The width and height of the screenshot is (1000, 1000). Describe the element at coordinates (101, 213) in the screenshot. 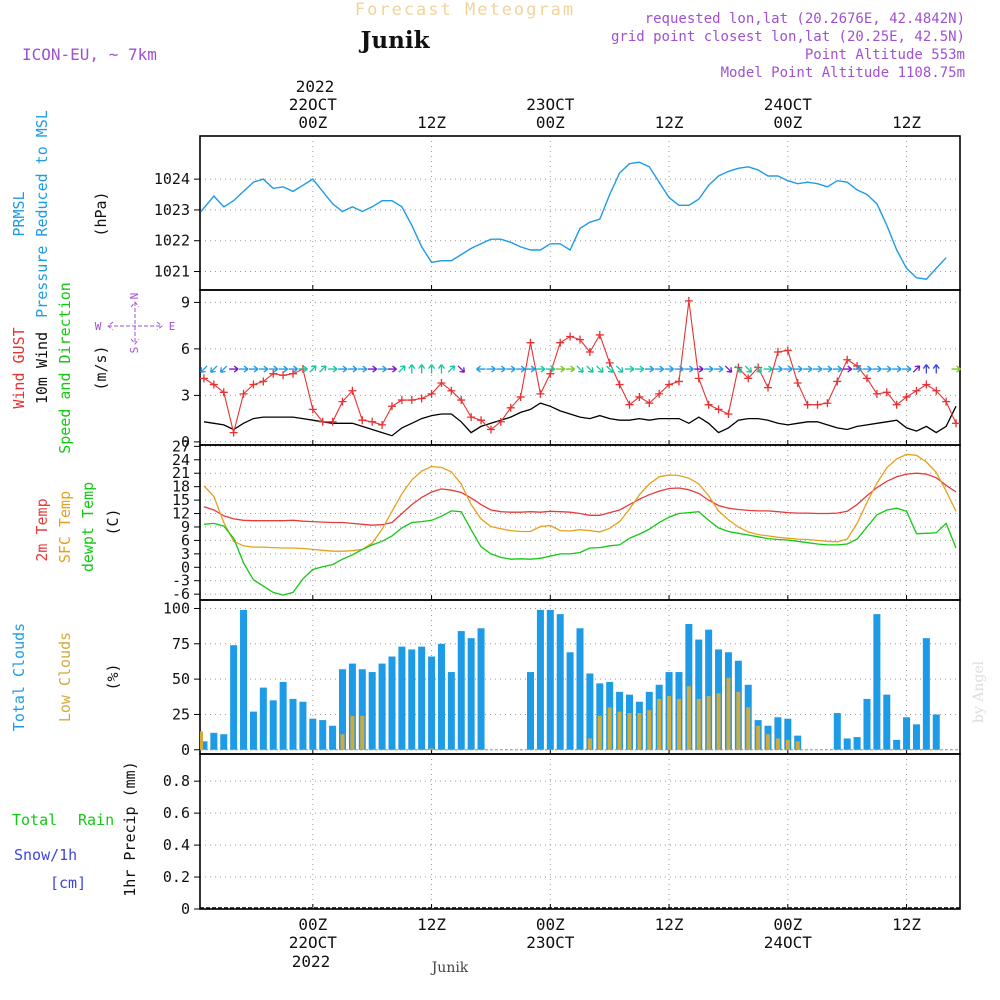

I see `hpa-unit-label: (hPa)` at that location.